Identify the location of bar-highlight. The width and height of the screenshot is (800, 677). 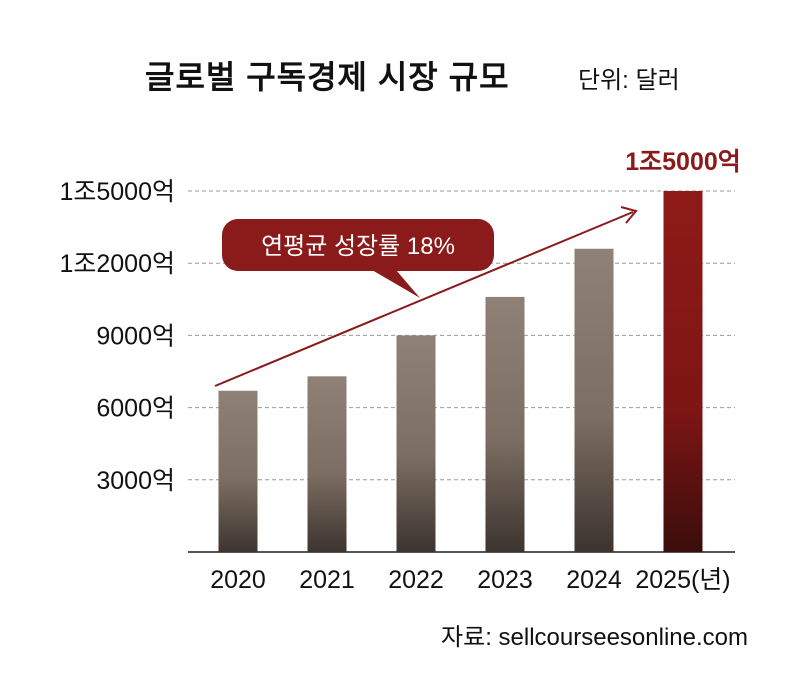
(683, 371).